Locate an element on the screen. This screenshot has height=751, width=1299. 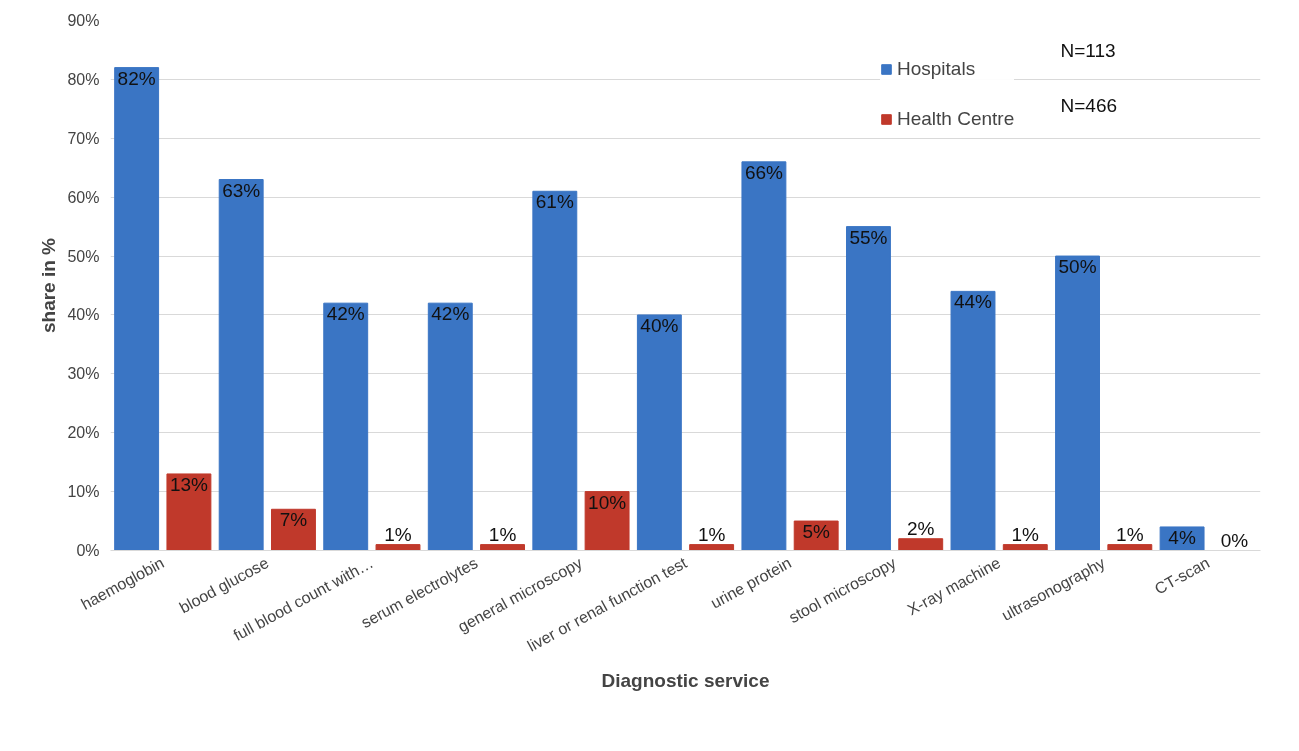
data-label: 50% is located at coordinates (1077, 267).